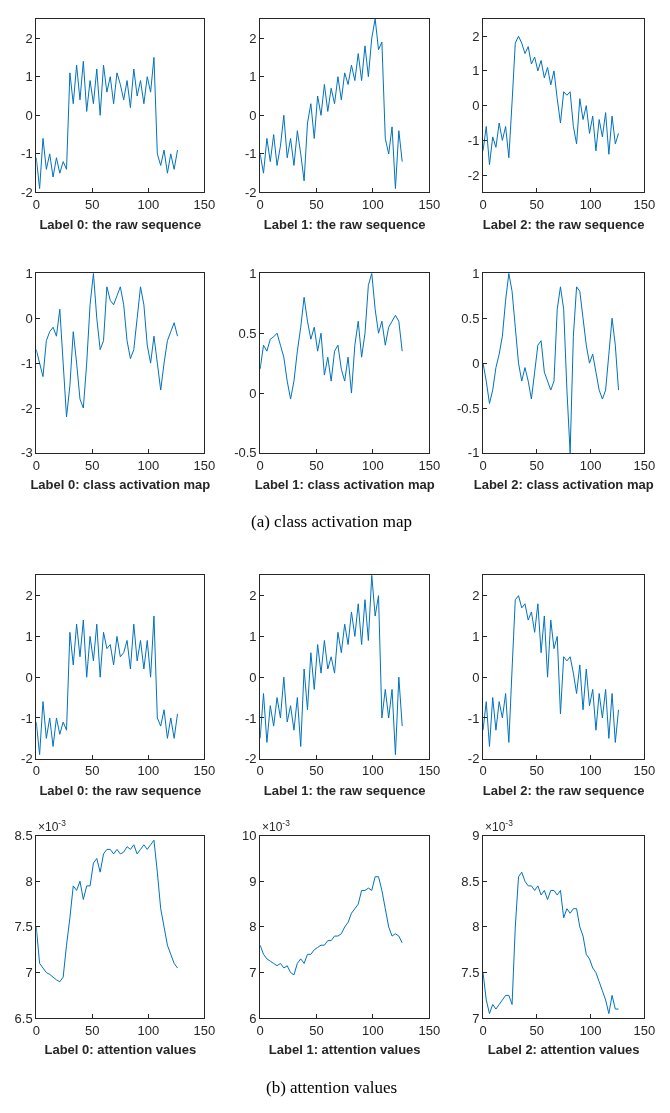 The width and height of the screenshot is (670, 1113). I want to click on y-tick-label: -3, so click(27, 453).